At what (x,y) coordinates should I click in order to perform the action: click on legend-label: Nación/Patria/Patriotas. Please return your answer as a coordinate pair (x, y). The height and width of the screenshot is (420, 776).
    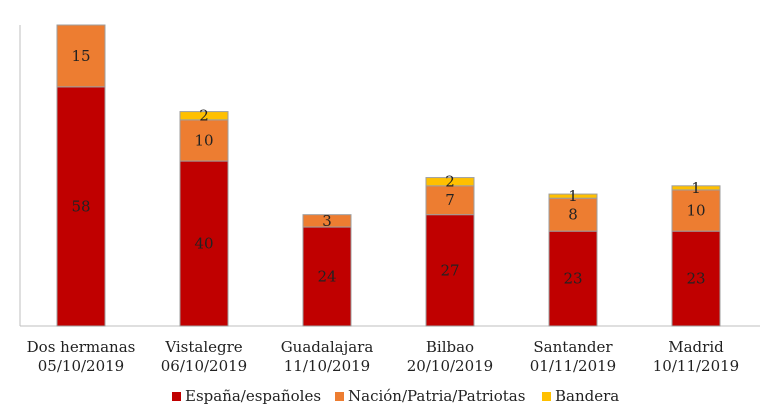
    Looking at the image, I should click on (436, 396).